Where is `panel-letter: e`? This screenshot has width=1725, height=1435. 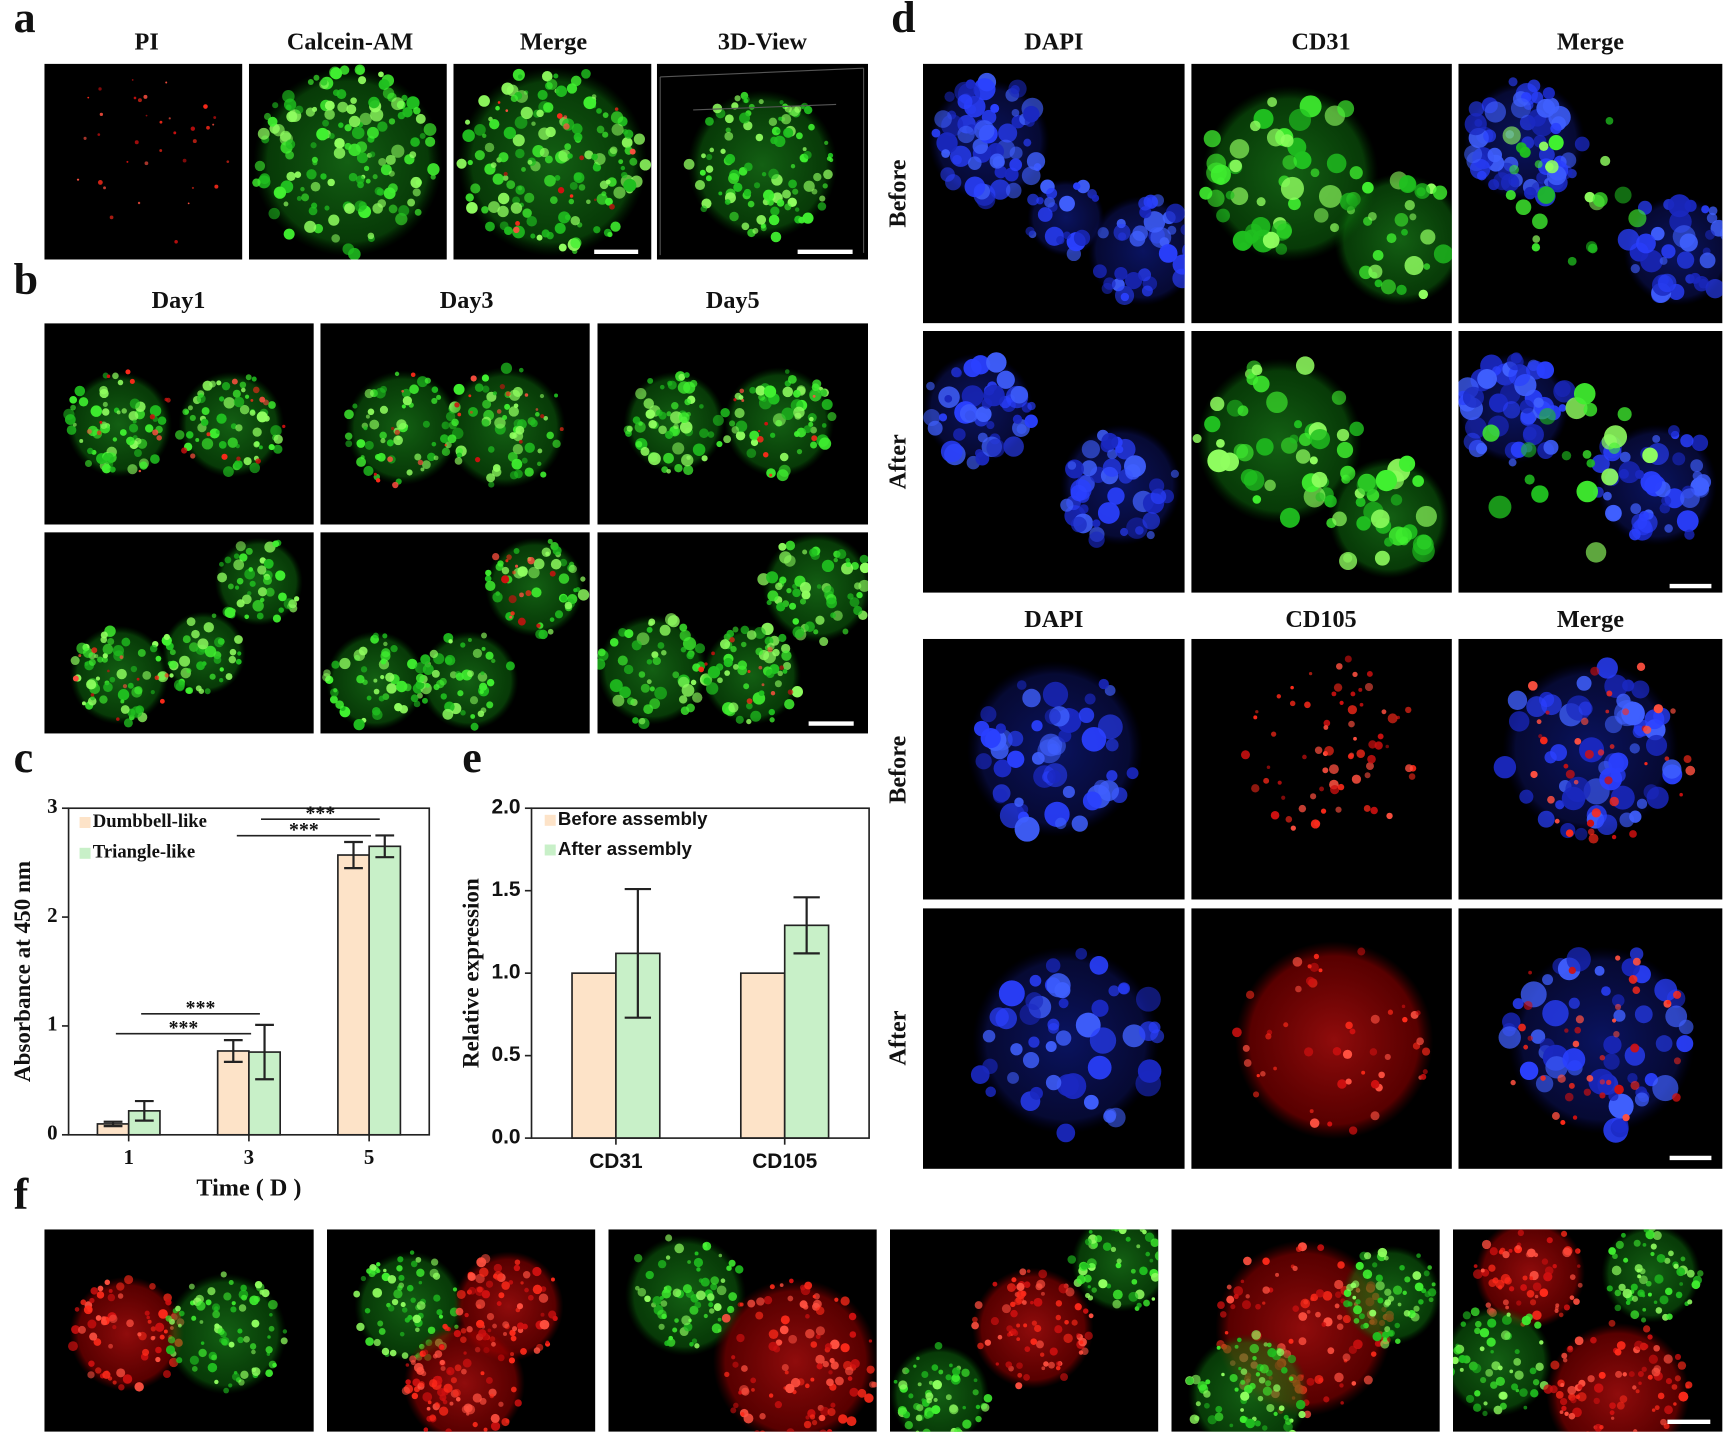 panel-letter: e is located at coordinates (472, 757).